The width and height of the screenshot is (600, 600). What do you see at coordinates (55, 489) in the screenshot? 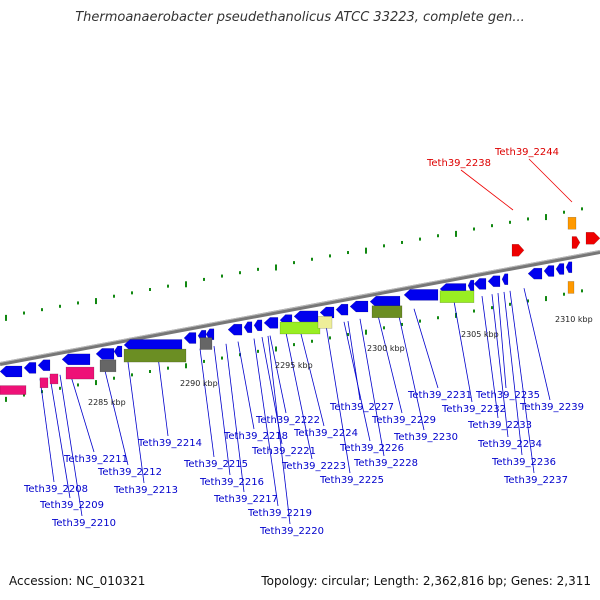
I see `gene-label: Teth39_2208` at bounding box center [55, 489].